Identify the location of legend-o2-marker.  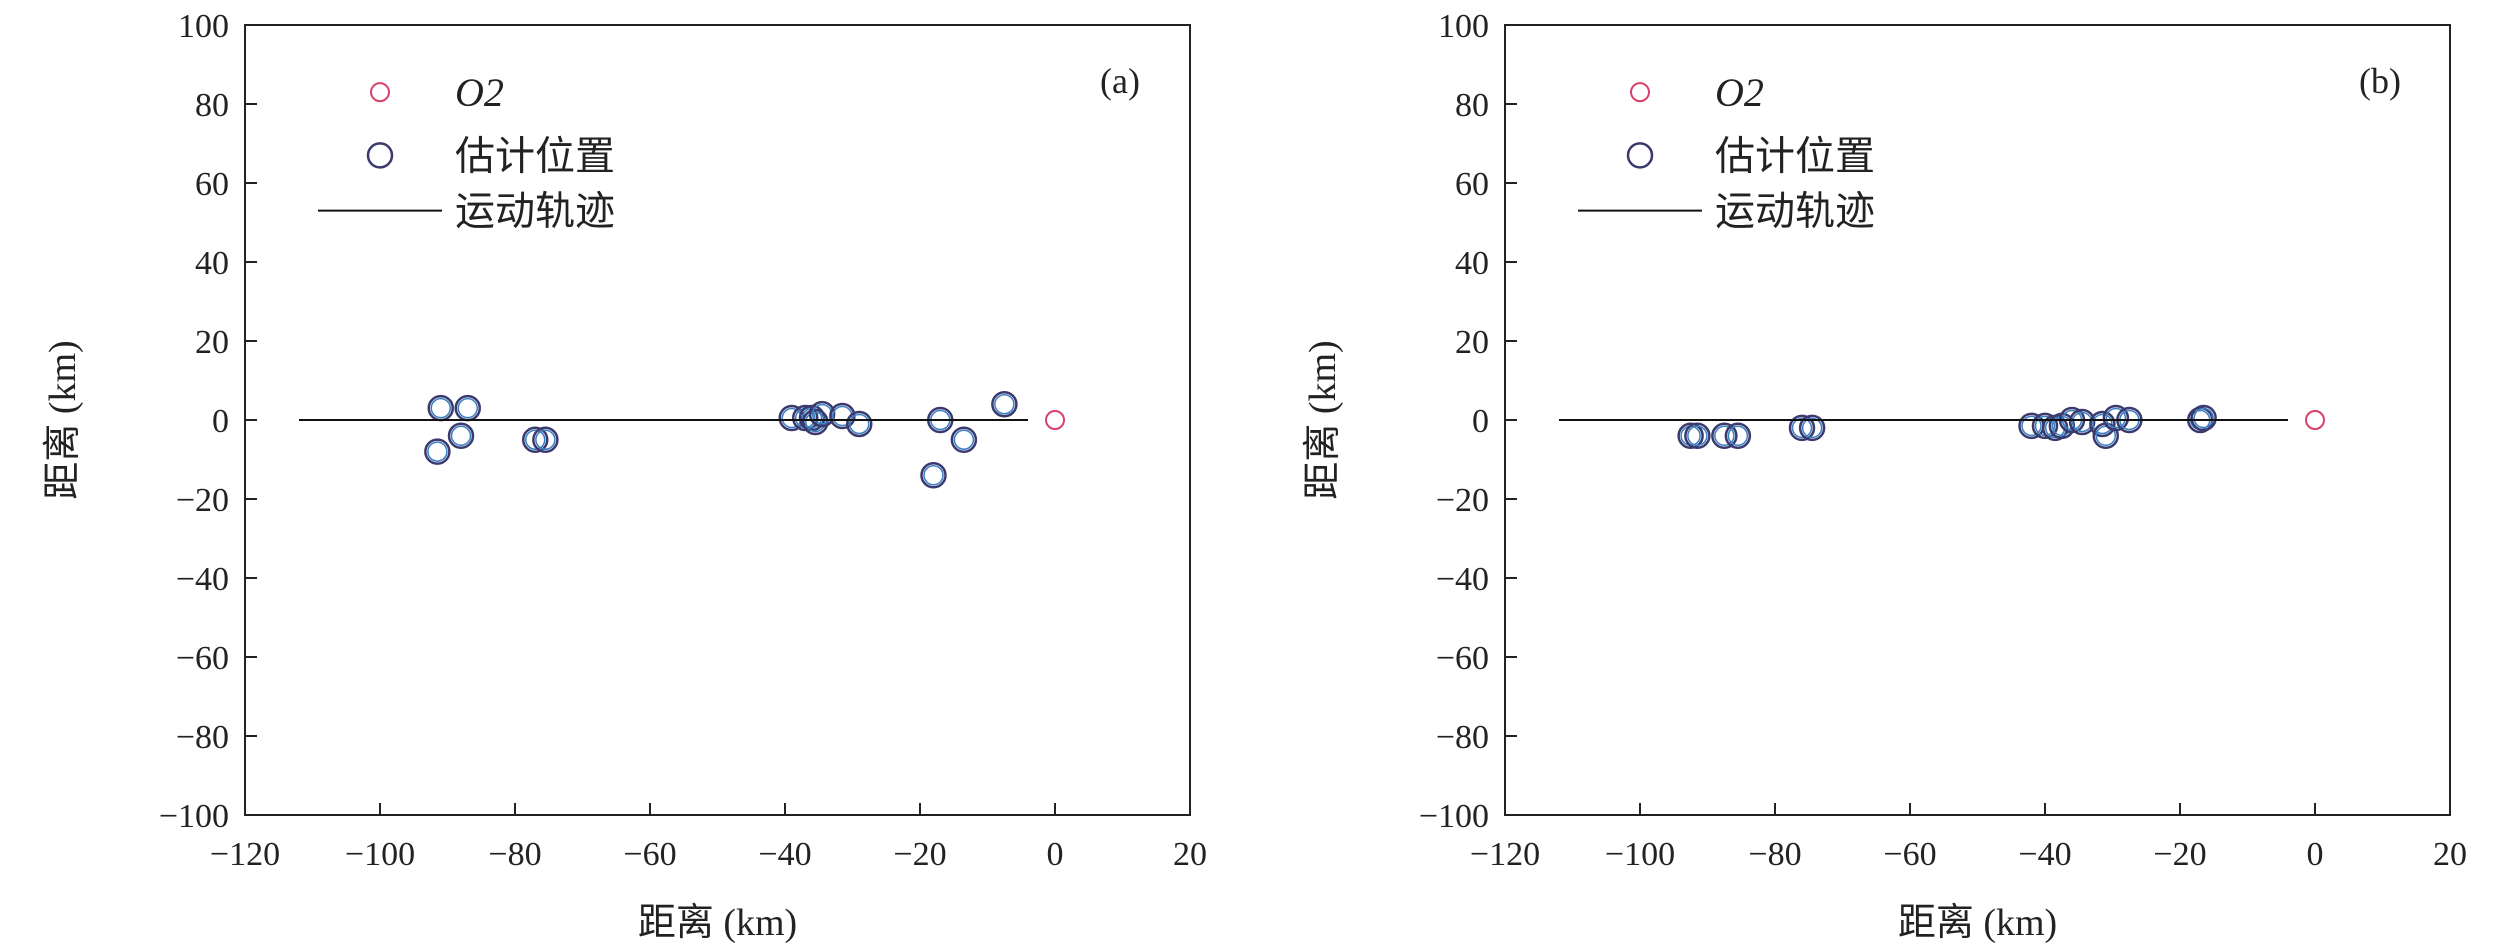
(380, 92).